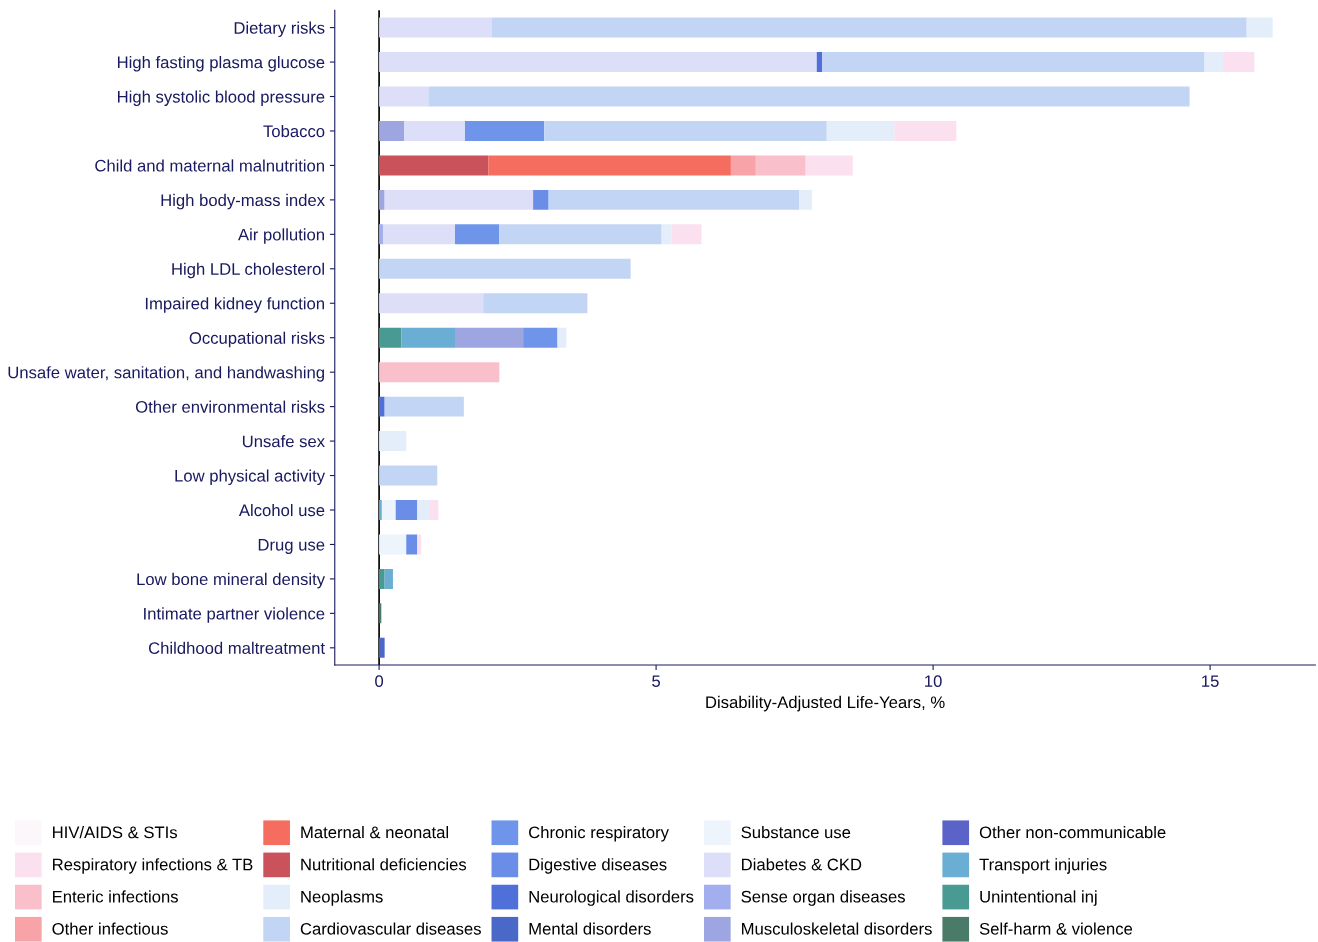 This screenshot has height=942, width=1318. What do you see at coordinates (384, 864) in the screenshot?
I see `legend-label: Nutritional deficiencies` at bounding box center [384, 864].